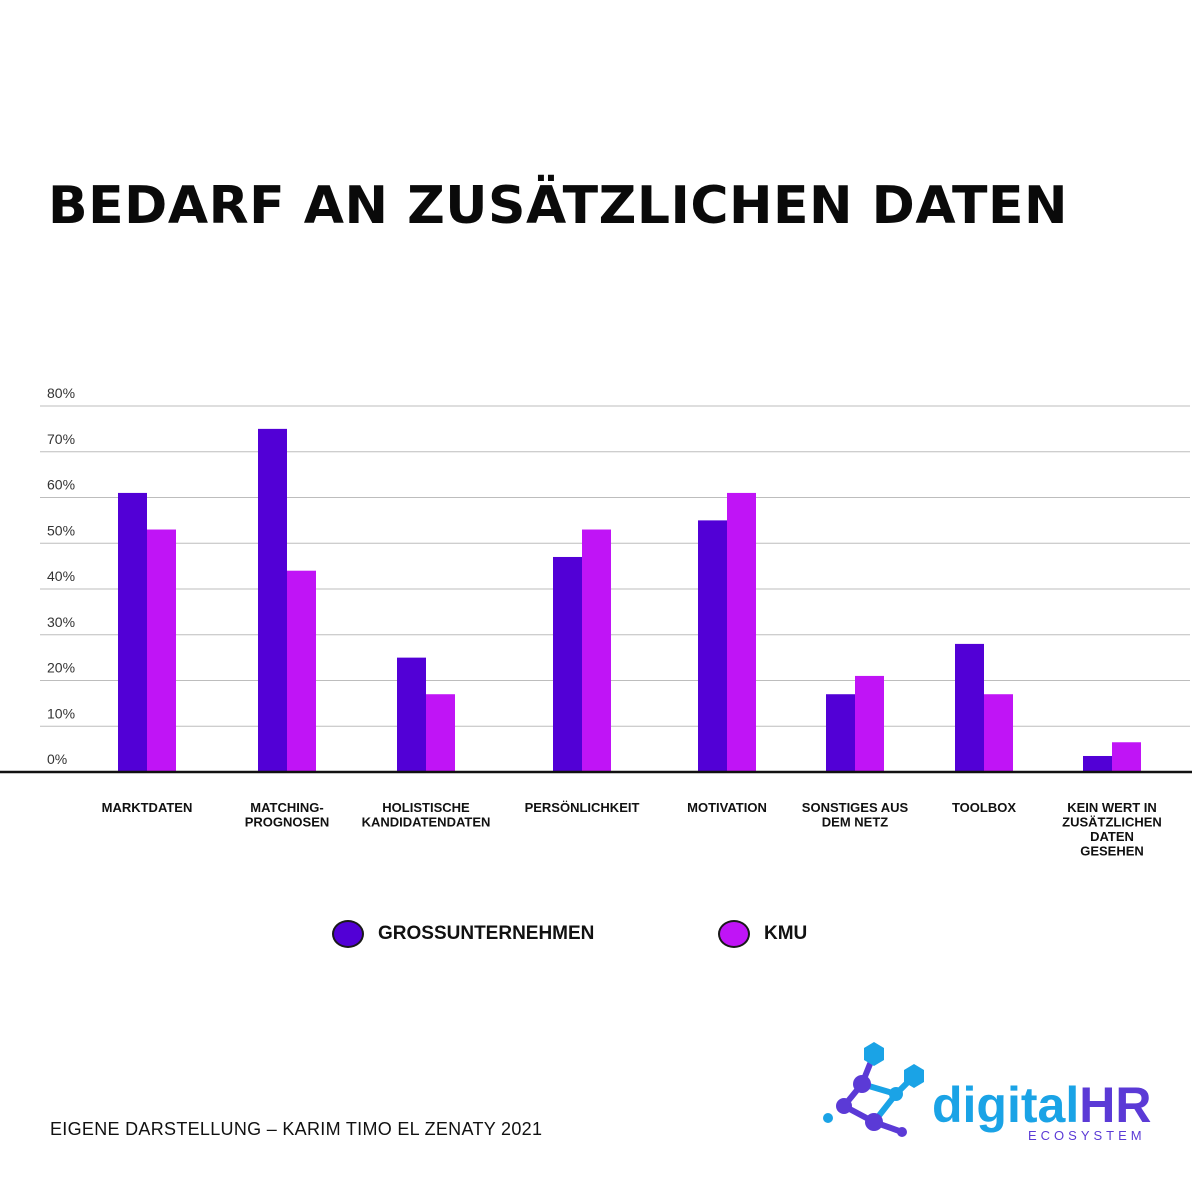  Describe the element at coordinates (61, 622) in the screenshot. I see `y-tick-label: 30%` at that location.